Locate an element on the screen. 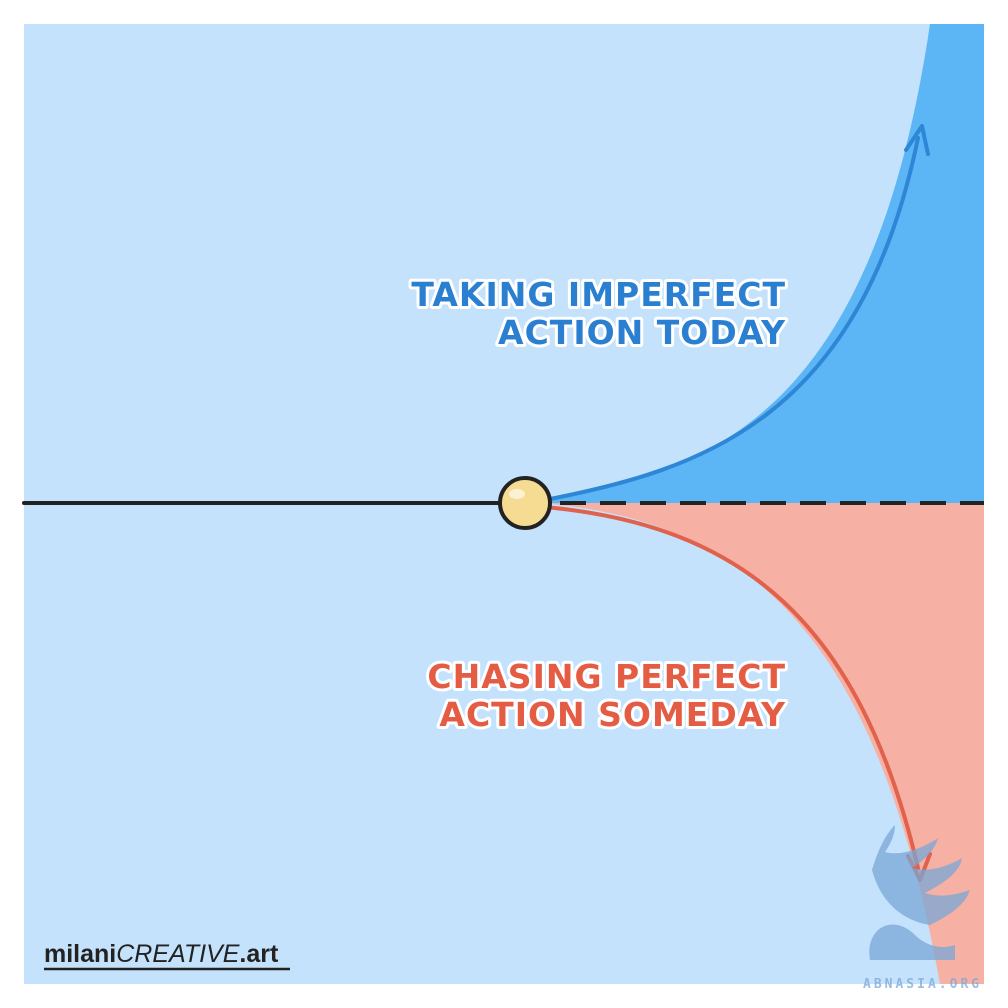  upper-curve is located at coordinates (731, 319).